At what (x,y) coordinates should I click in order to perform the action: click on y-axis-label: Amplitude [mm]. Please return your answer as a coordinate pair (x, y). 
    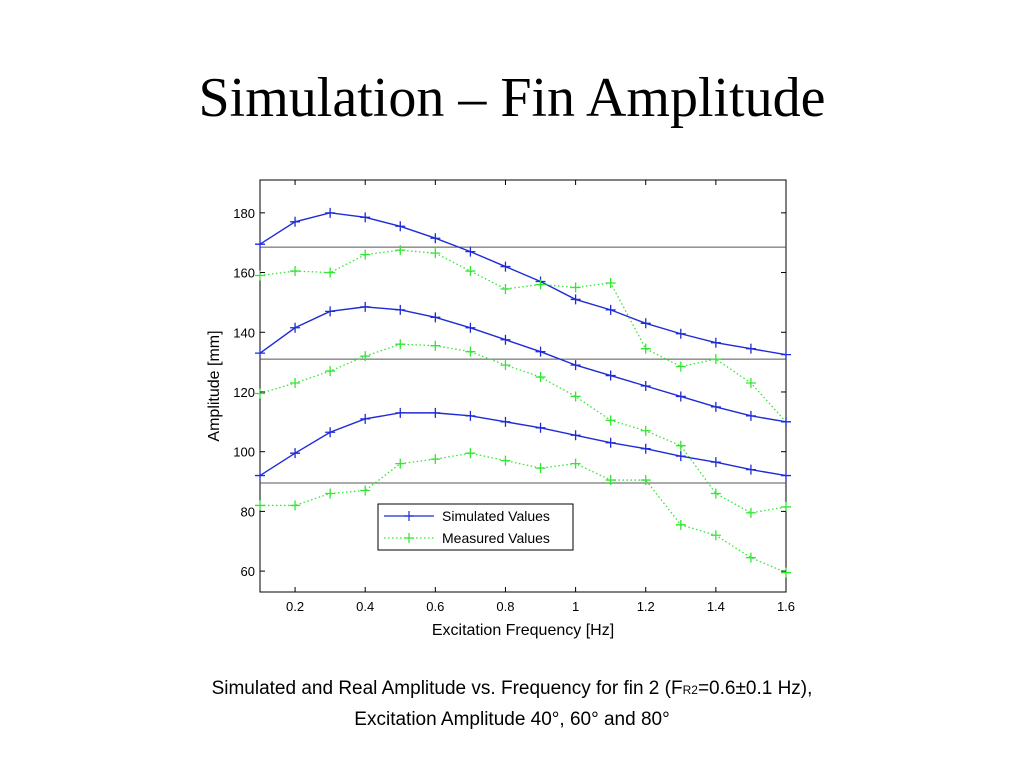
    Looking at the image, I should click on (214, 385).